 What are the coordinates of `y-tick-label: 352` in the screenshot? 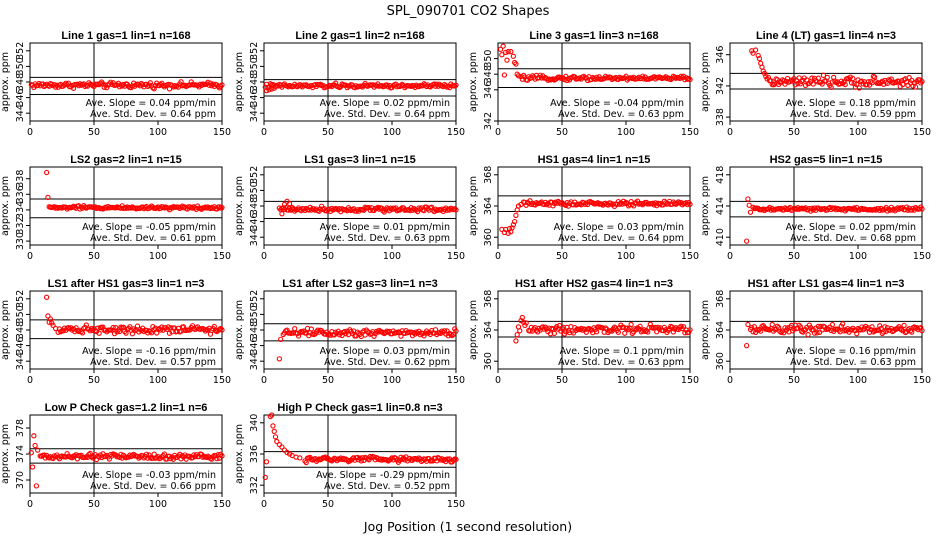 It's located at (20, 51).